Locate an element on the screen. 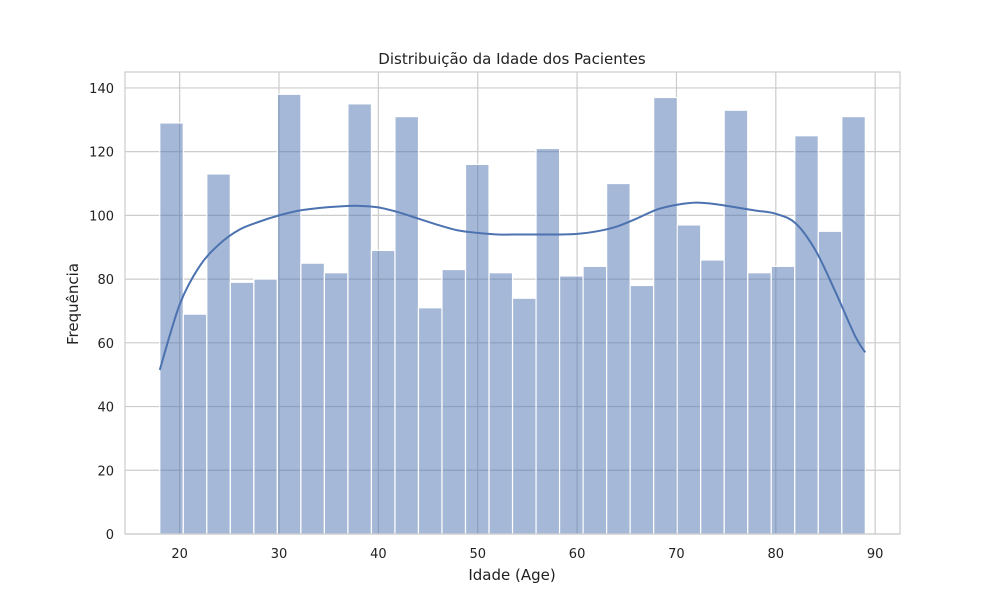  x-tick-label: 80 is located at coordinates (776, 554).